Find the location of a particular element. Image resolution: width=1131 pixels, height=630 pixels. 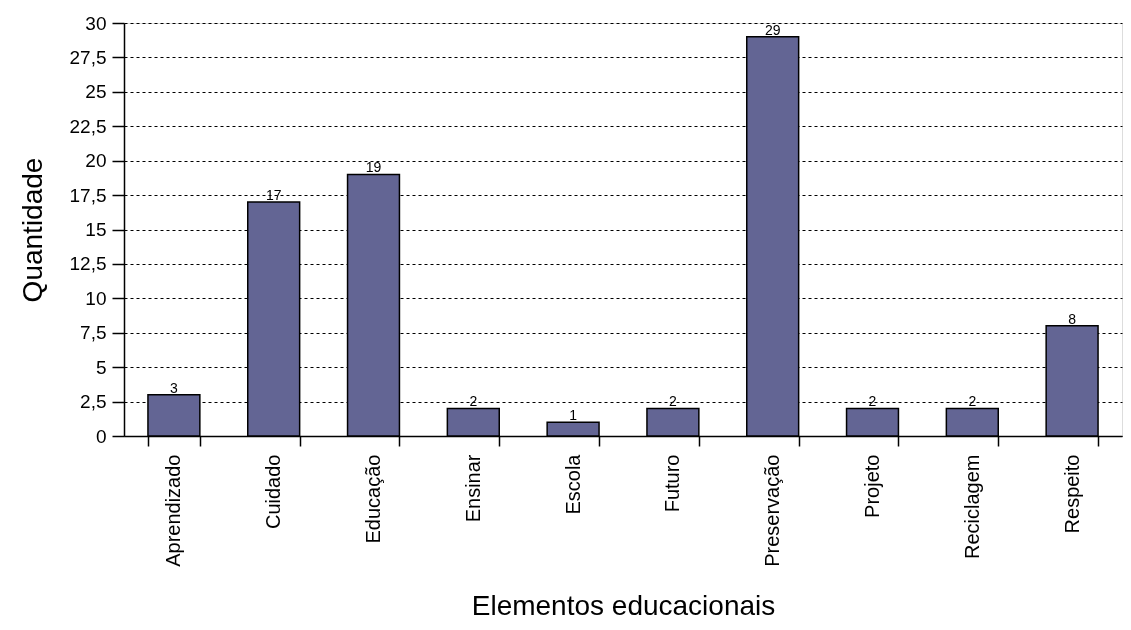

y-axis-title: Quantidade is located at coordinates (32, 230).